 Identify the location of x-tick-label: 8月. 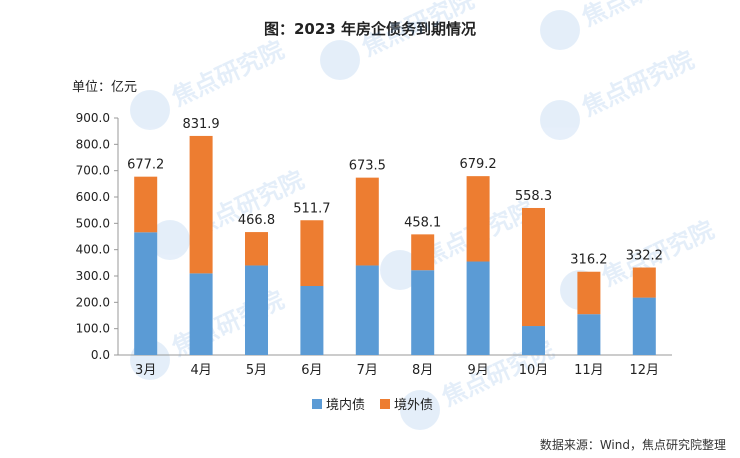
(422, 370).